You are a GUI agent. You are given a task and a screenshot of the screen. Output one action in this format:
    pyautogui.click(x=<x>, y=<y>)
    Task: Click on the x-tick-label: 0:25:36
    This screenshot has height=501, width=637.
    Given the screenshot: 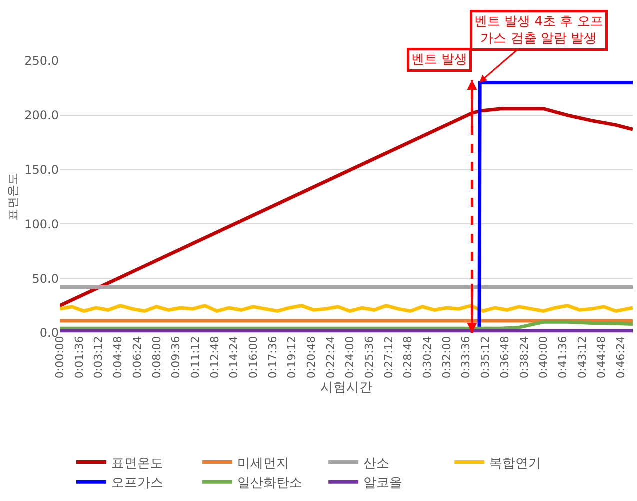 What is the action you would take?
    pyautogui.click(x=369, y=357)
    